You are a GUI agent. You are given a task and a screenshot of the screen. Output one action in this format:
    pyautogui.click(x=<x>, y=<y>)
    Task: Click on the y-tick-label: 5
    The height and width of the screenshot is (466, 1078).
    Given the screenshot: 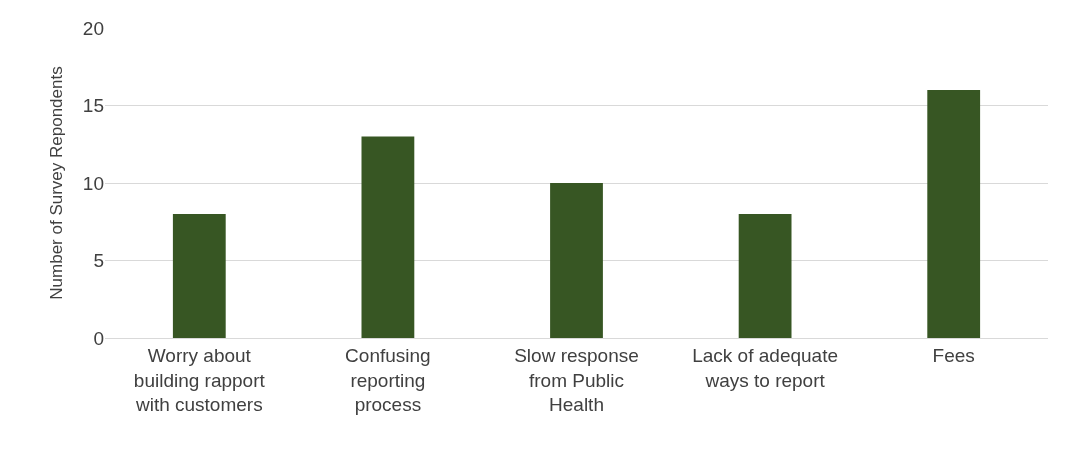 What is the action you would take?
    pyautogui.click(x=98, y=261)
    